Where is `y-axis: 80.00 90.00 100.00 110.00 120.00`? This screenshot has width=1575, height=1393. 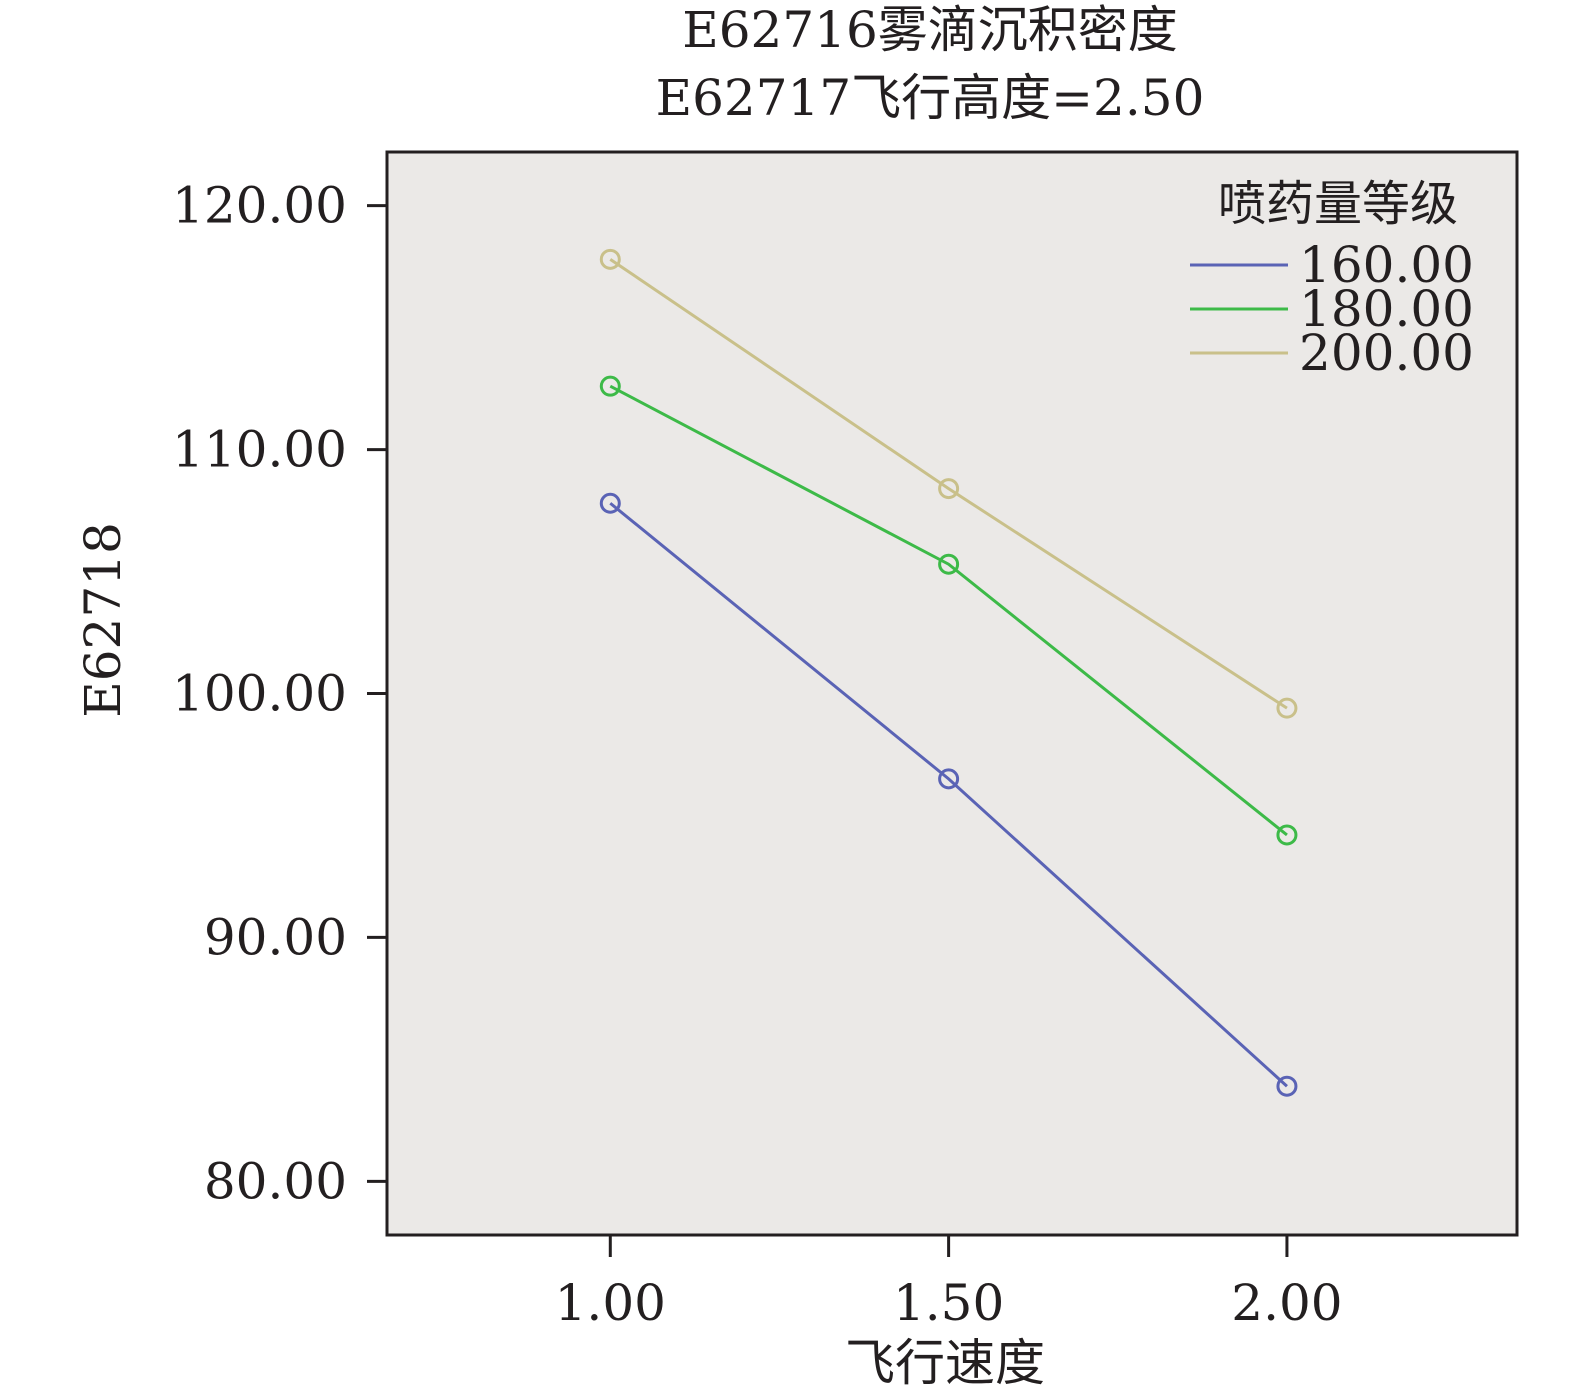 y-axis: 80.00 90.00 100.00 110.00 120.00 is located at coordinates (279, 693).